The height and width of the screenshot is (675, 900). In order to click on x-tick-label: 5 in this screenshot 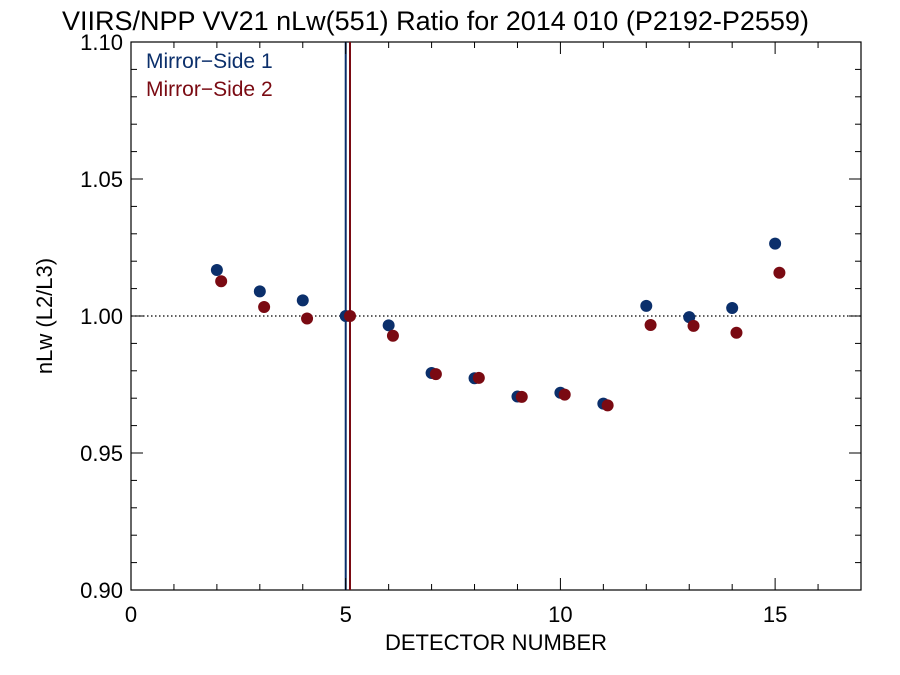, I will do `click(346, 614)`.